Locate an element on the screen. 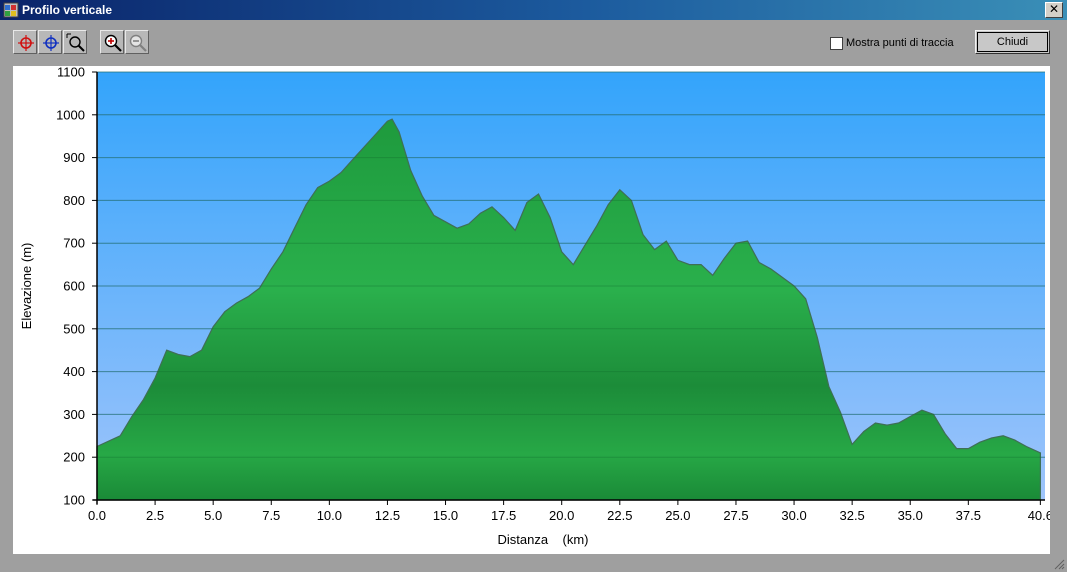  close-icon: ✕ is located at coordinates (1054, 10).